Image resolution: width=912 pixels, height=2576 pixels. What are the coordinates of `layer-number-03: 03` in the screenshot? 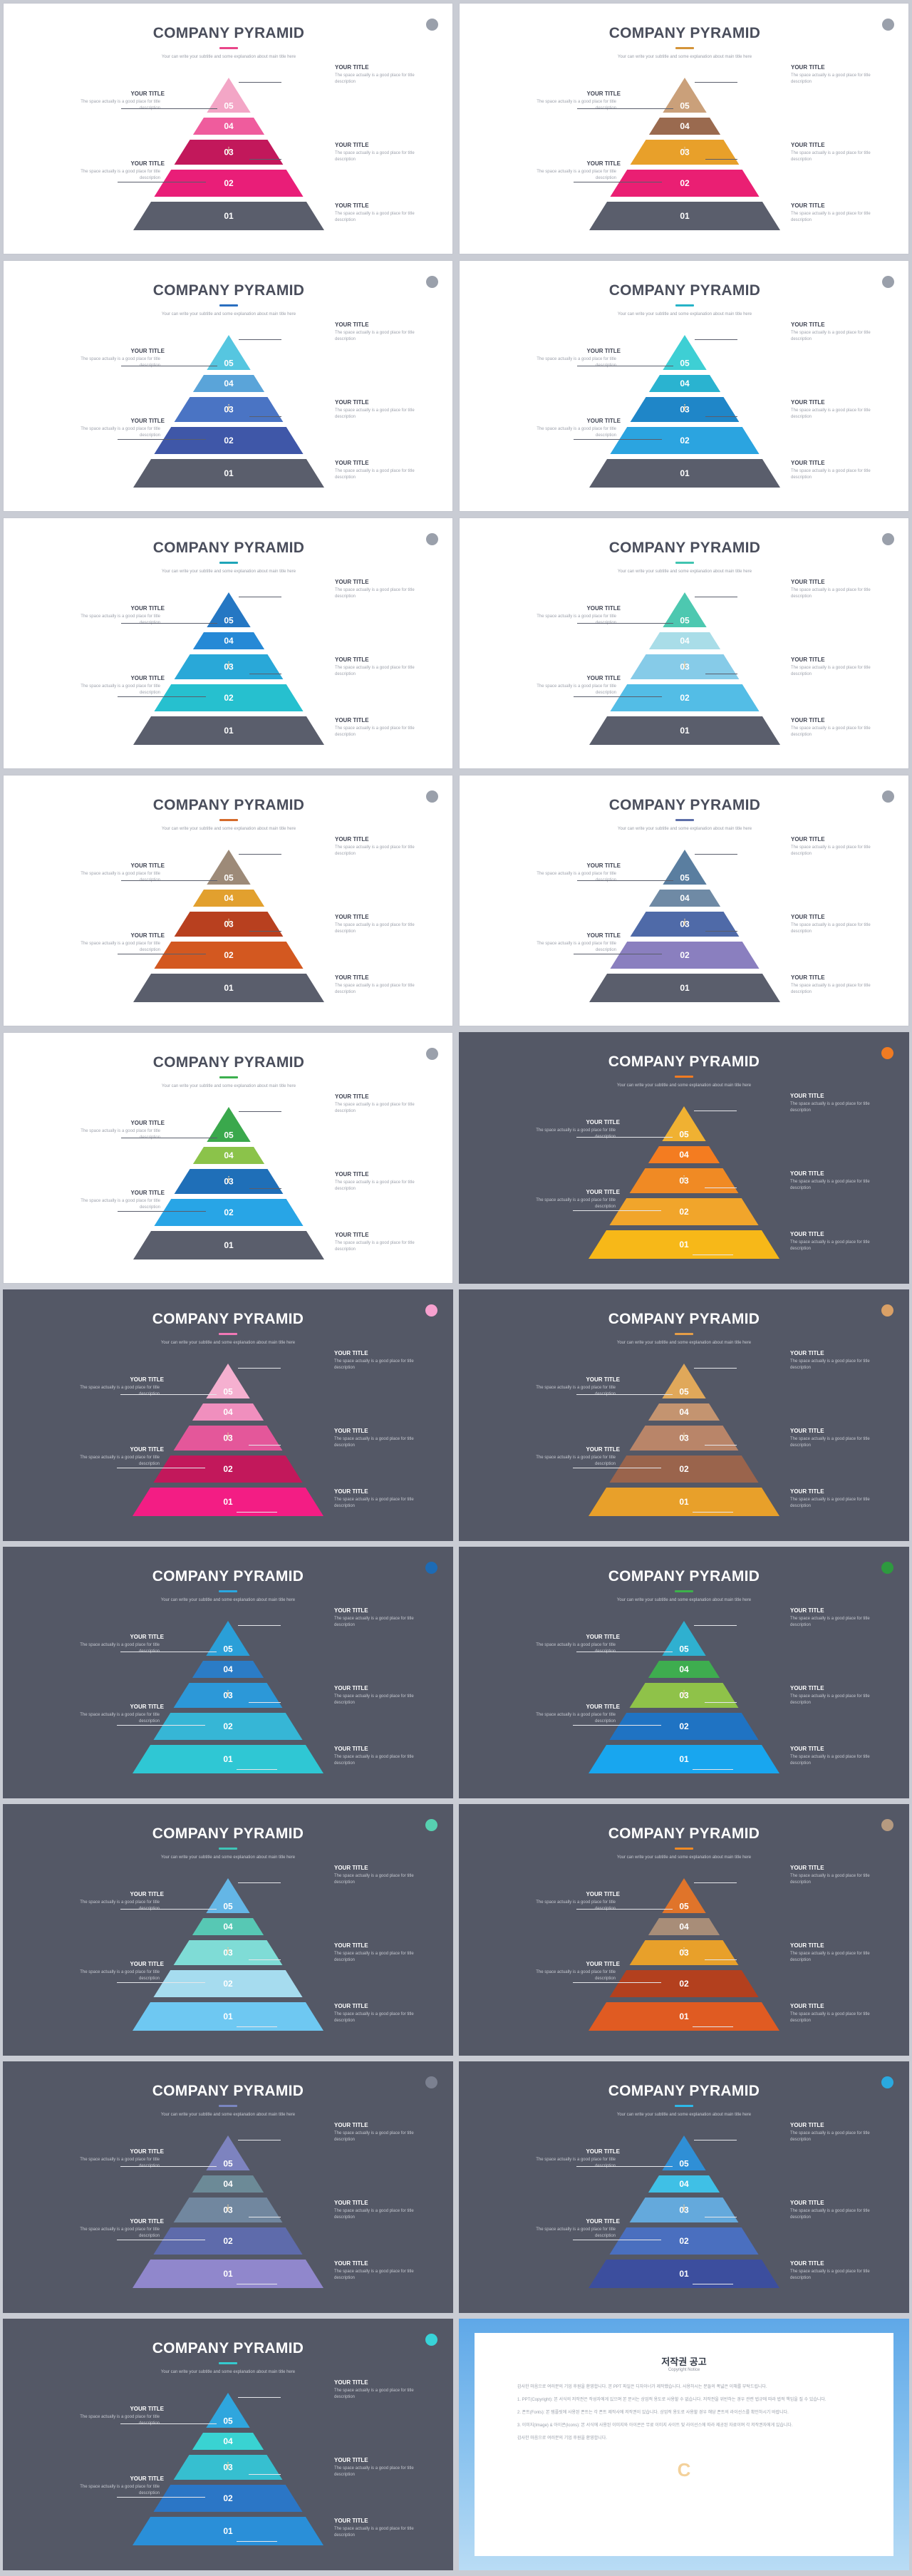 It's located at (229, 924).